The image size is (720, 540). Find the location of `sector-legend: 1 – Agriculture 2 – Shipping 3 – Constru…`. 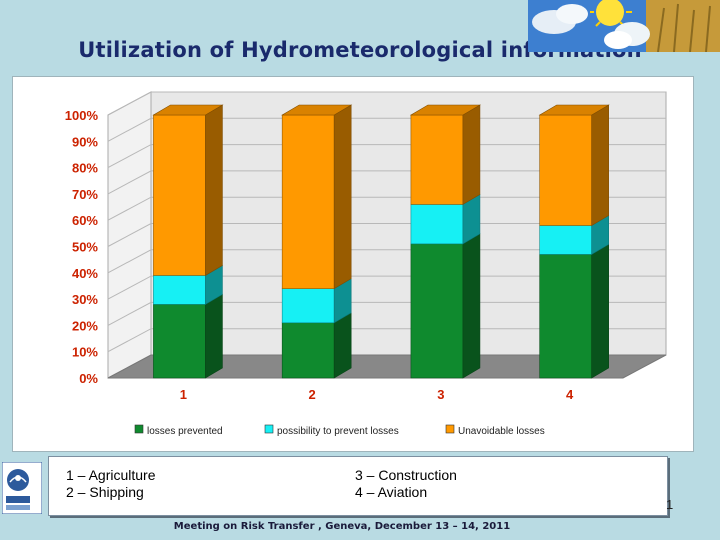

sector-legend: 1 – Agriculture 2 – Shipping 3 – Constru… is located at coordinates (358, 486).